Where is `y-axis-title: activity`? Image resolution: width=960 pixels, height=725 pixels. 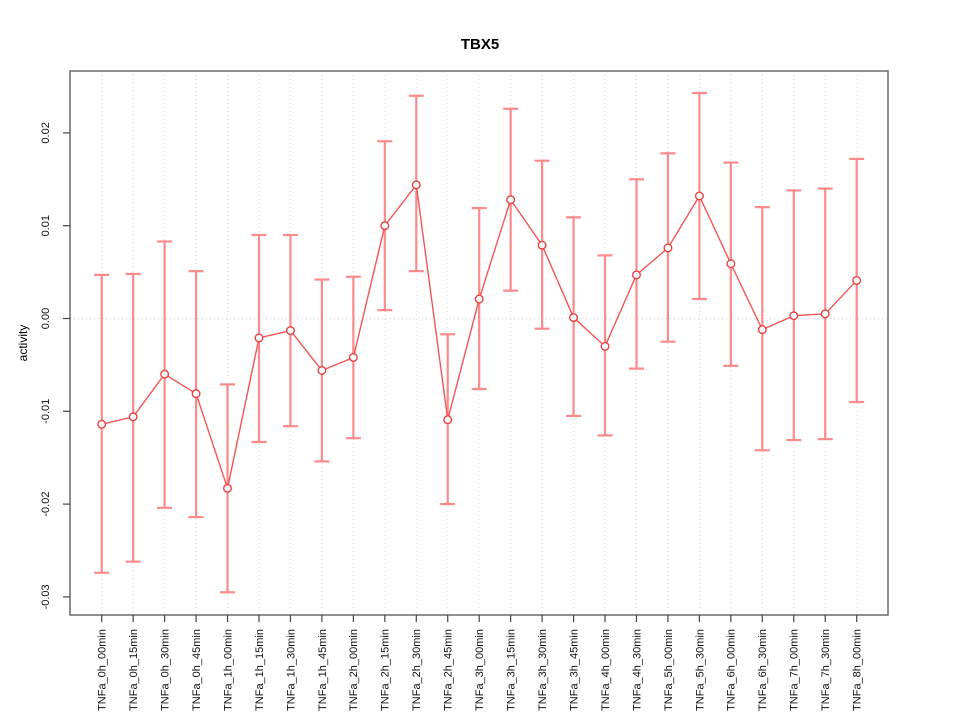
y-axis-title: activity is located at coordinates (23, 343).